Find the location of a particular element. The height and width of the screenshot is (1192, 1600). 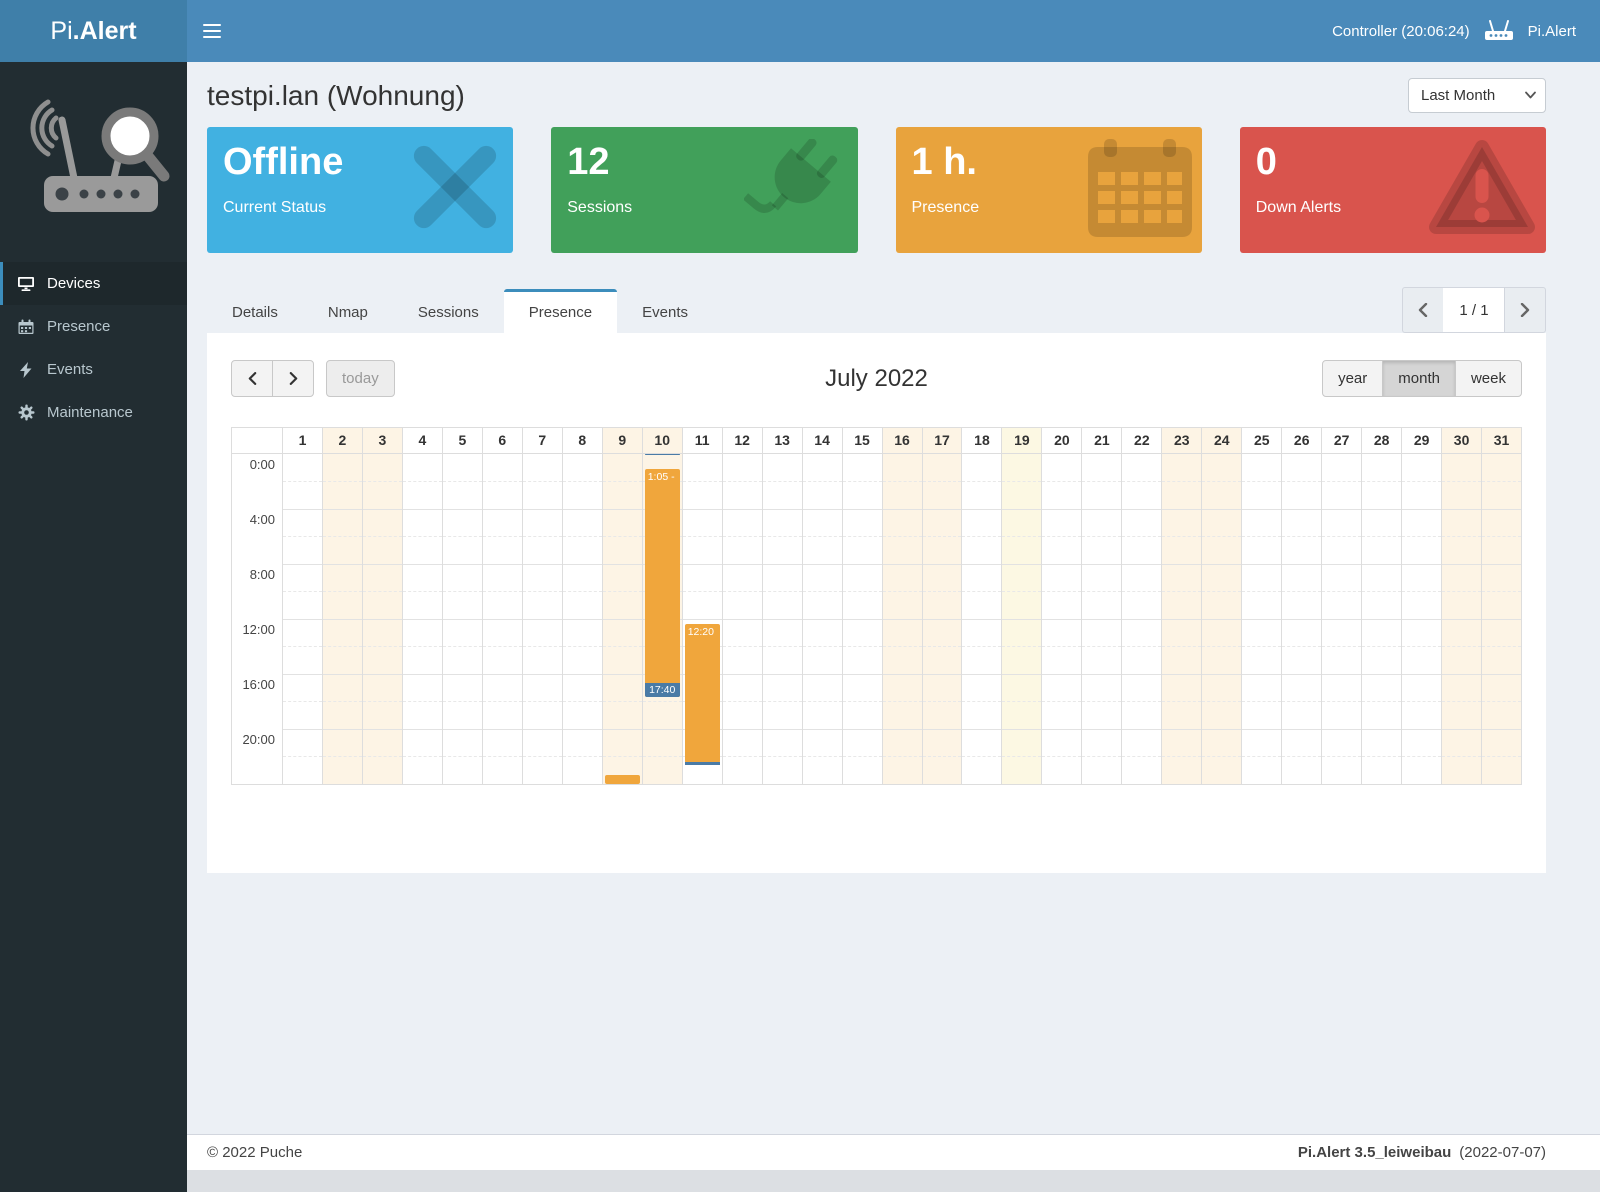

card-value: 0 is located at coordinates (1266, 162).